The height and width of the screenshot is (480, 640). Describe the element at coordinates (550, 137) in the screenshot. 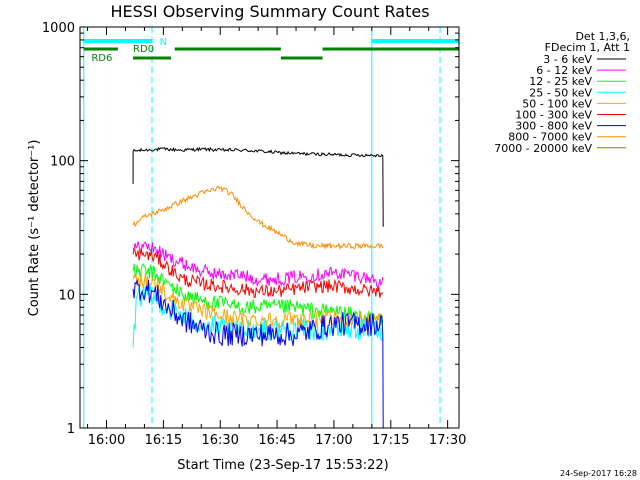

I see `legend-label-8: 800 - 7000 keV` at that location.